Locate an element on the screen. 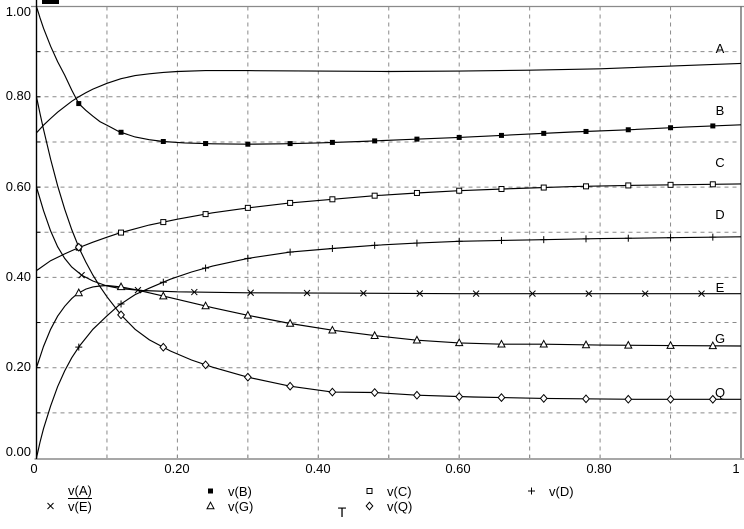 Image resolution: width=744 pixels, height=529 pixels. diamond-marker-icon is located at coordinates (369, 506).